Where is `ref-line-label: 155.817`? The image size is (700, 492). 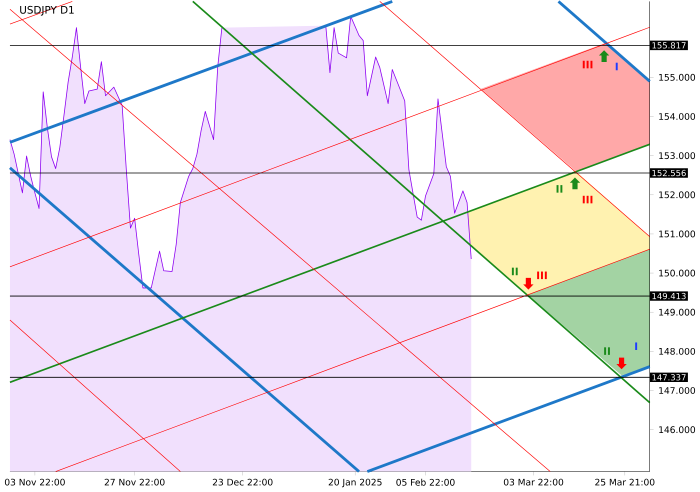
ref-line-label: 155.817 is located at coordinates (669, 45).